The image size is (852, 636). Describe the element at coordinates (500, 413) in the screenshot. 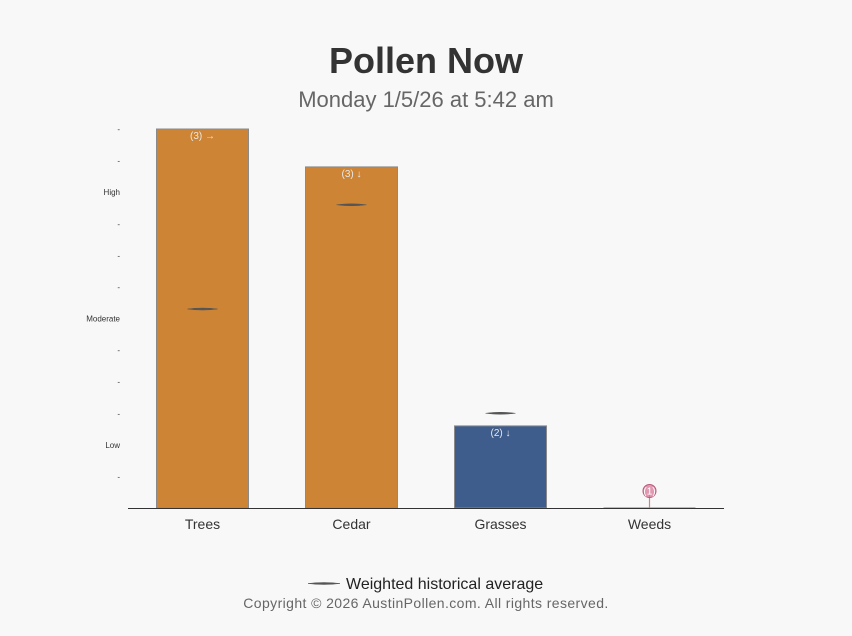

I see `avg-marker-grasses` at that location.